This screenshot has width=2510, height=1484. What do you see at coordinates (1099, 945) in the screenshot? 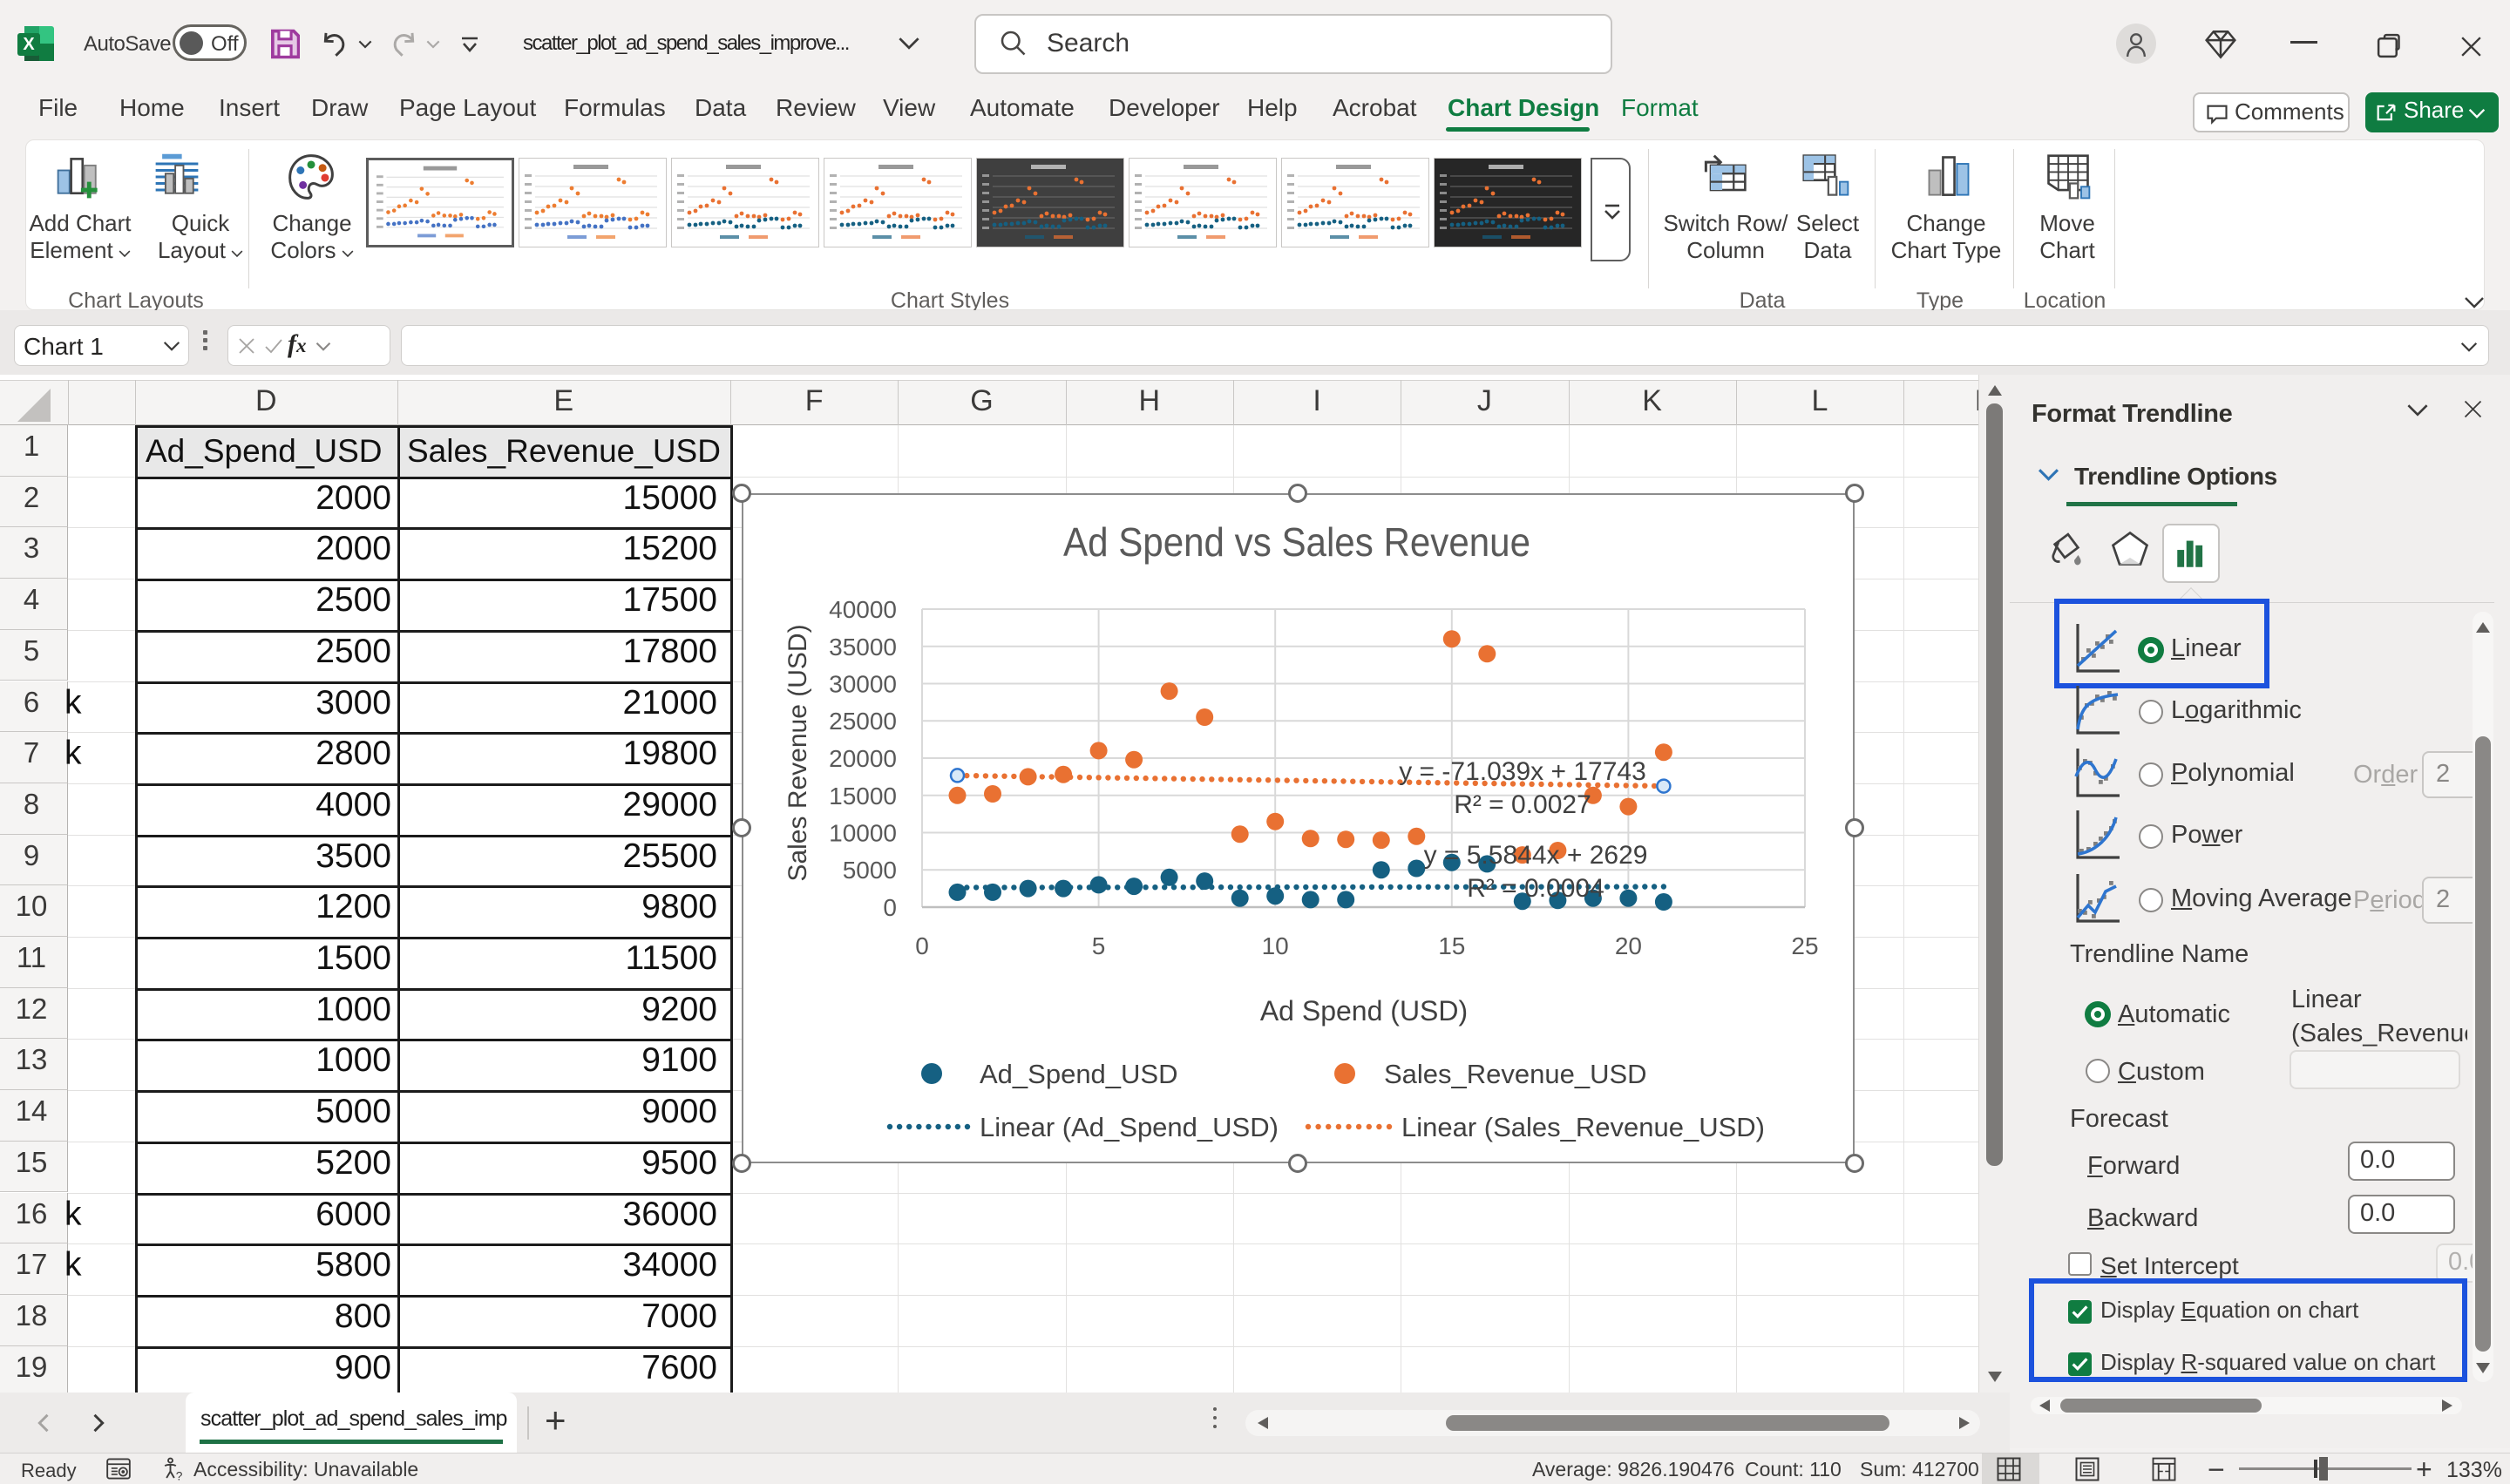
I see `svg-text: 5` at bounding box center [1099, 945].